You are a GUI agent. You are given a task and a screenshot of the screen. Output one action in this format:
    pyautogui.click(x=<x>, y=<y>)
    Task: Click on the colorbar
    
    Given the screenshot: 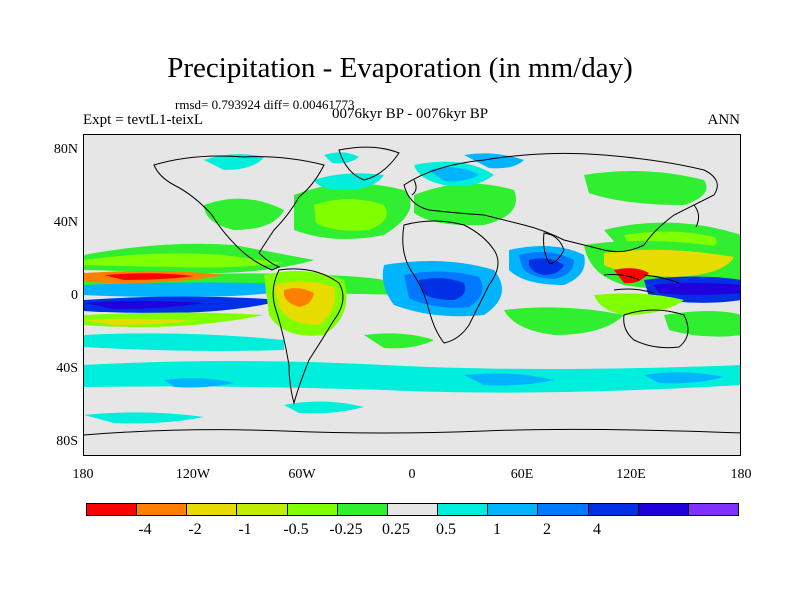 What is the action you would take?
    pyautogui.click(x=412, y=509)
    